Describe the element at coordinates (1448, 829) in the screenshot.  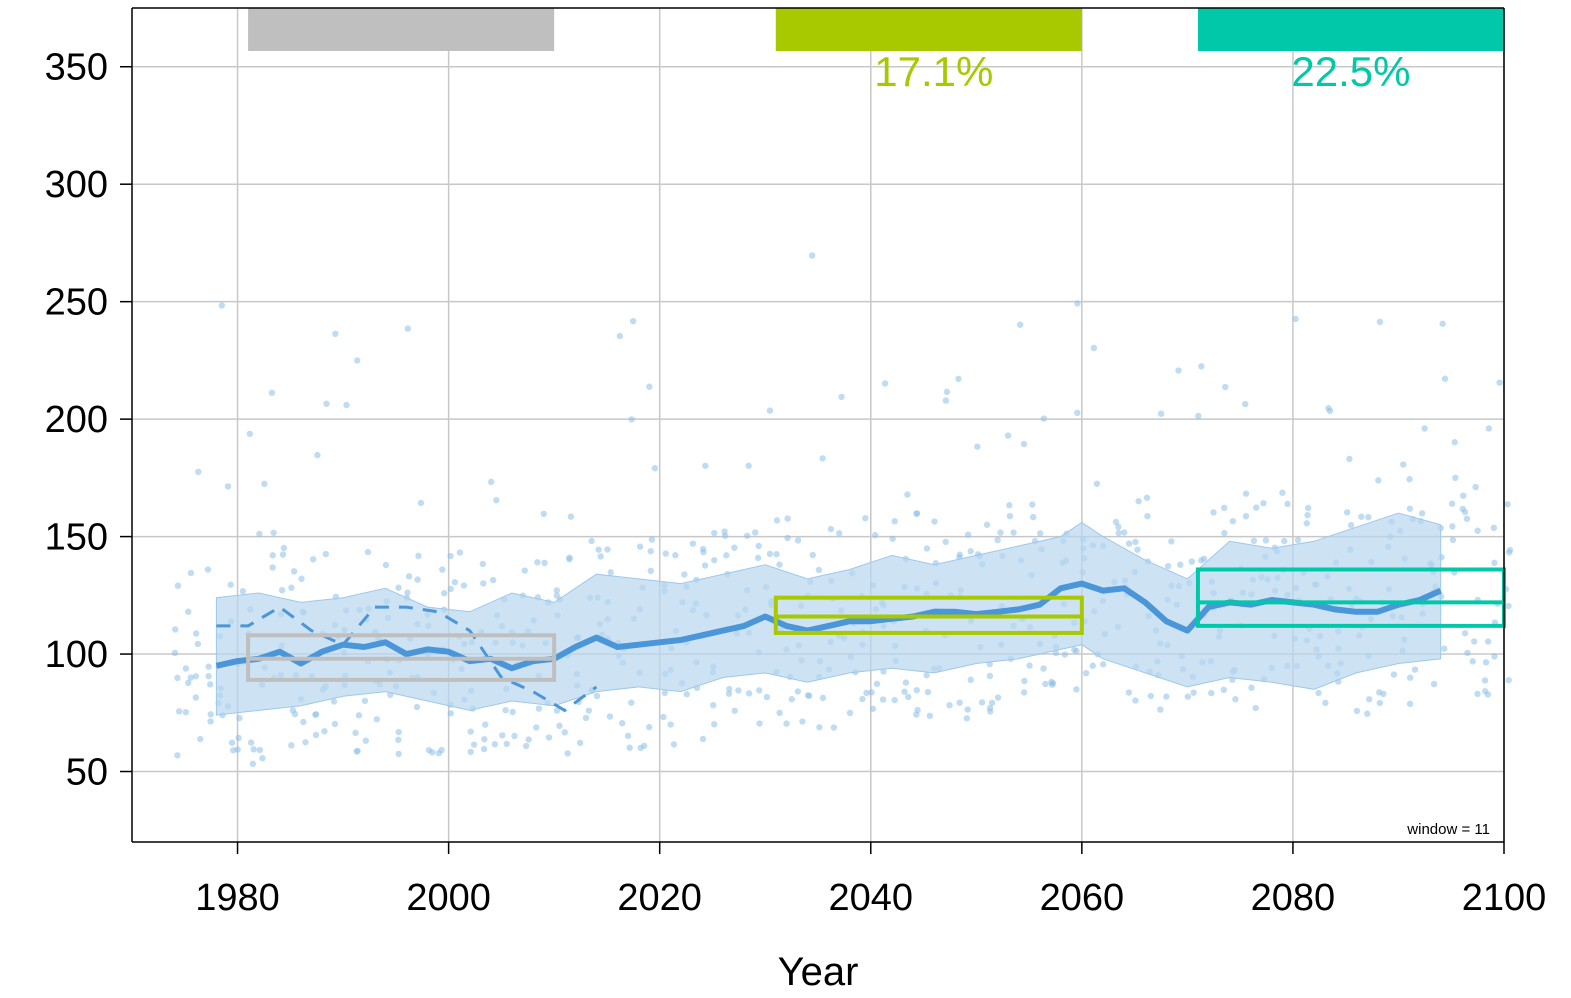
I see `window-label: window = 11` at that location.